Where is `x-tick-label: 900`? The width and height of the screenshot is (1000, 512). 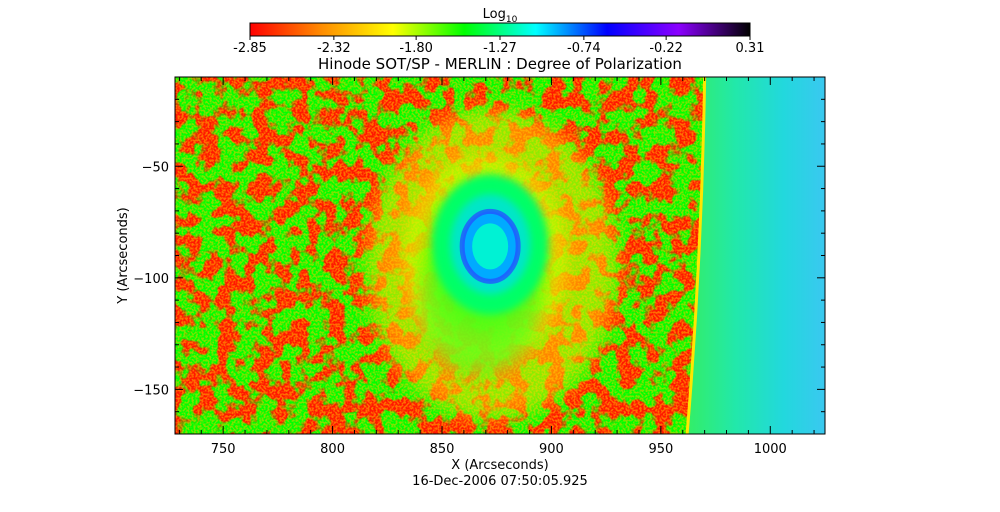
x-tick-label: 900 is located at coordinates (551, 449).